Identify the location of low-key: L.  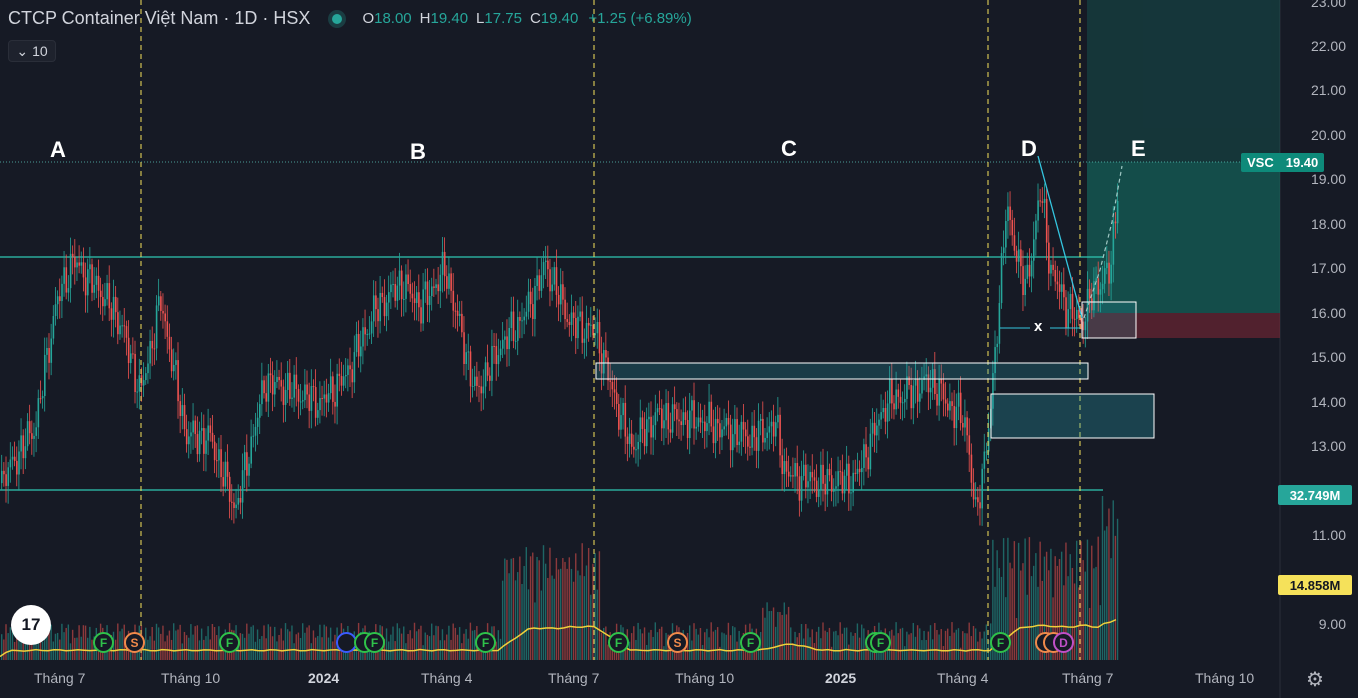
(480, 18).